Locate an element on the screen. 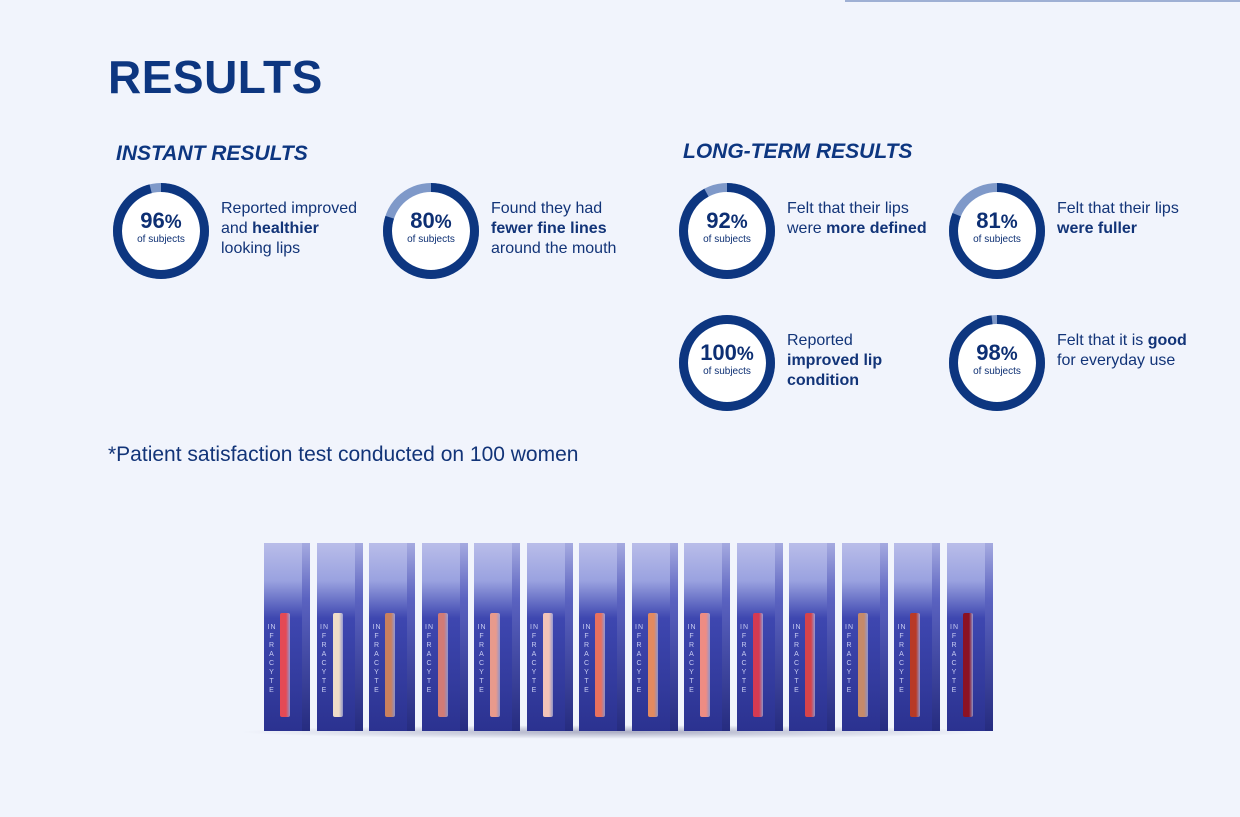  ring-label: 100% of subjects is located at coordinates (727, 360).